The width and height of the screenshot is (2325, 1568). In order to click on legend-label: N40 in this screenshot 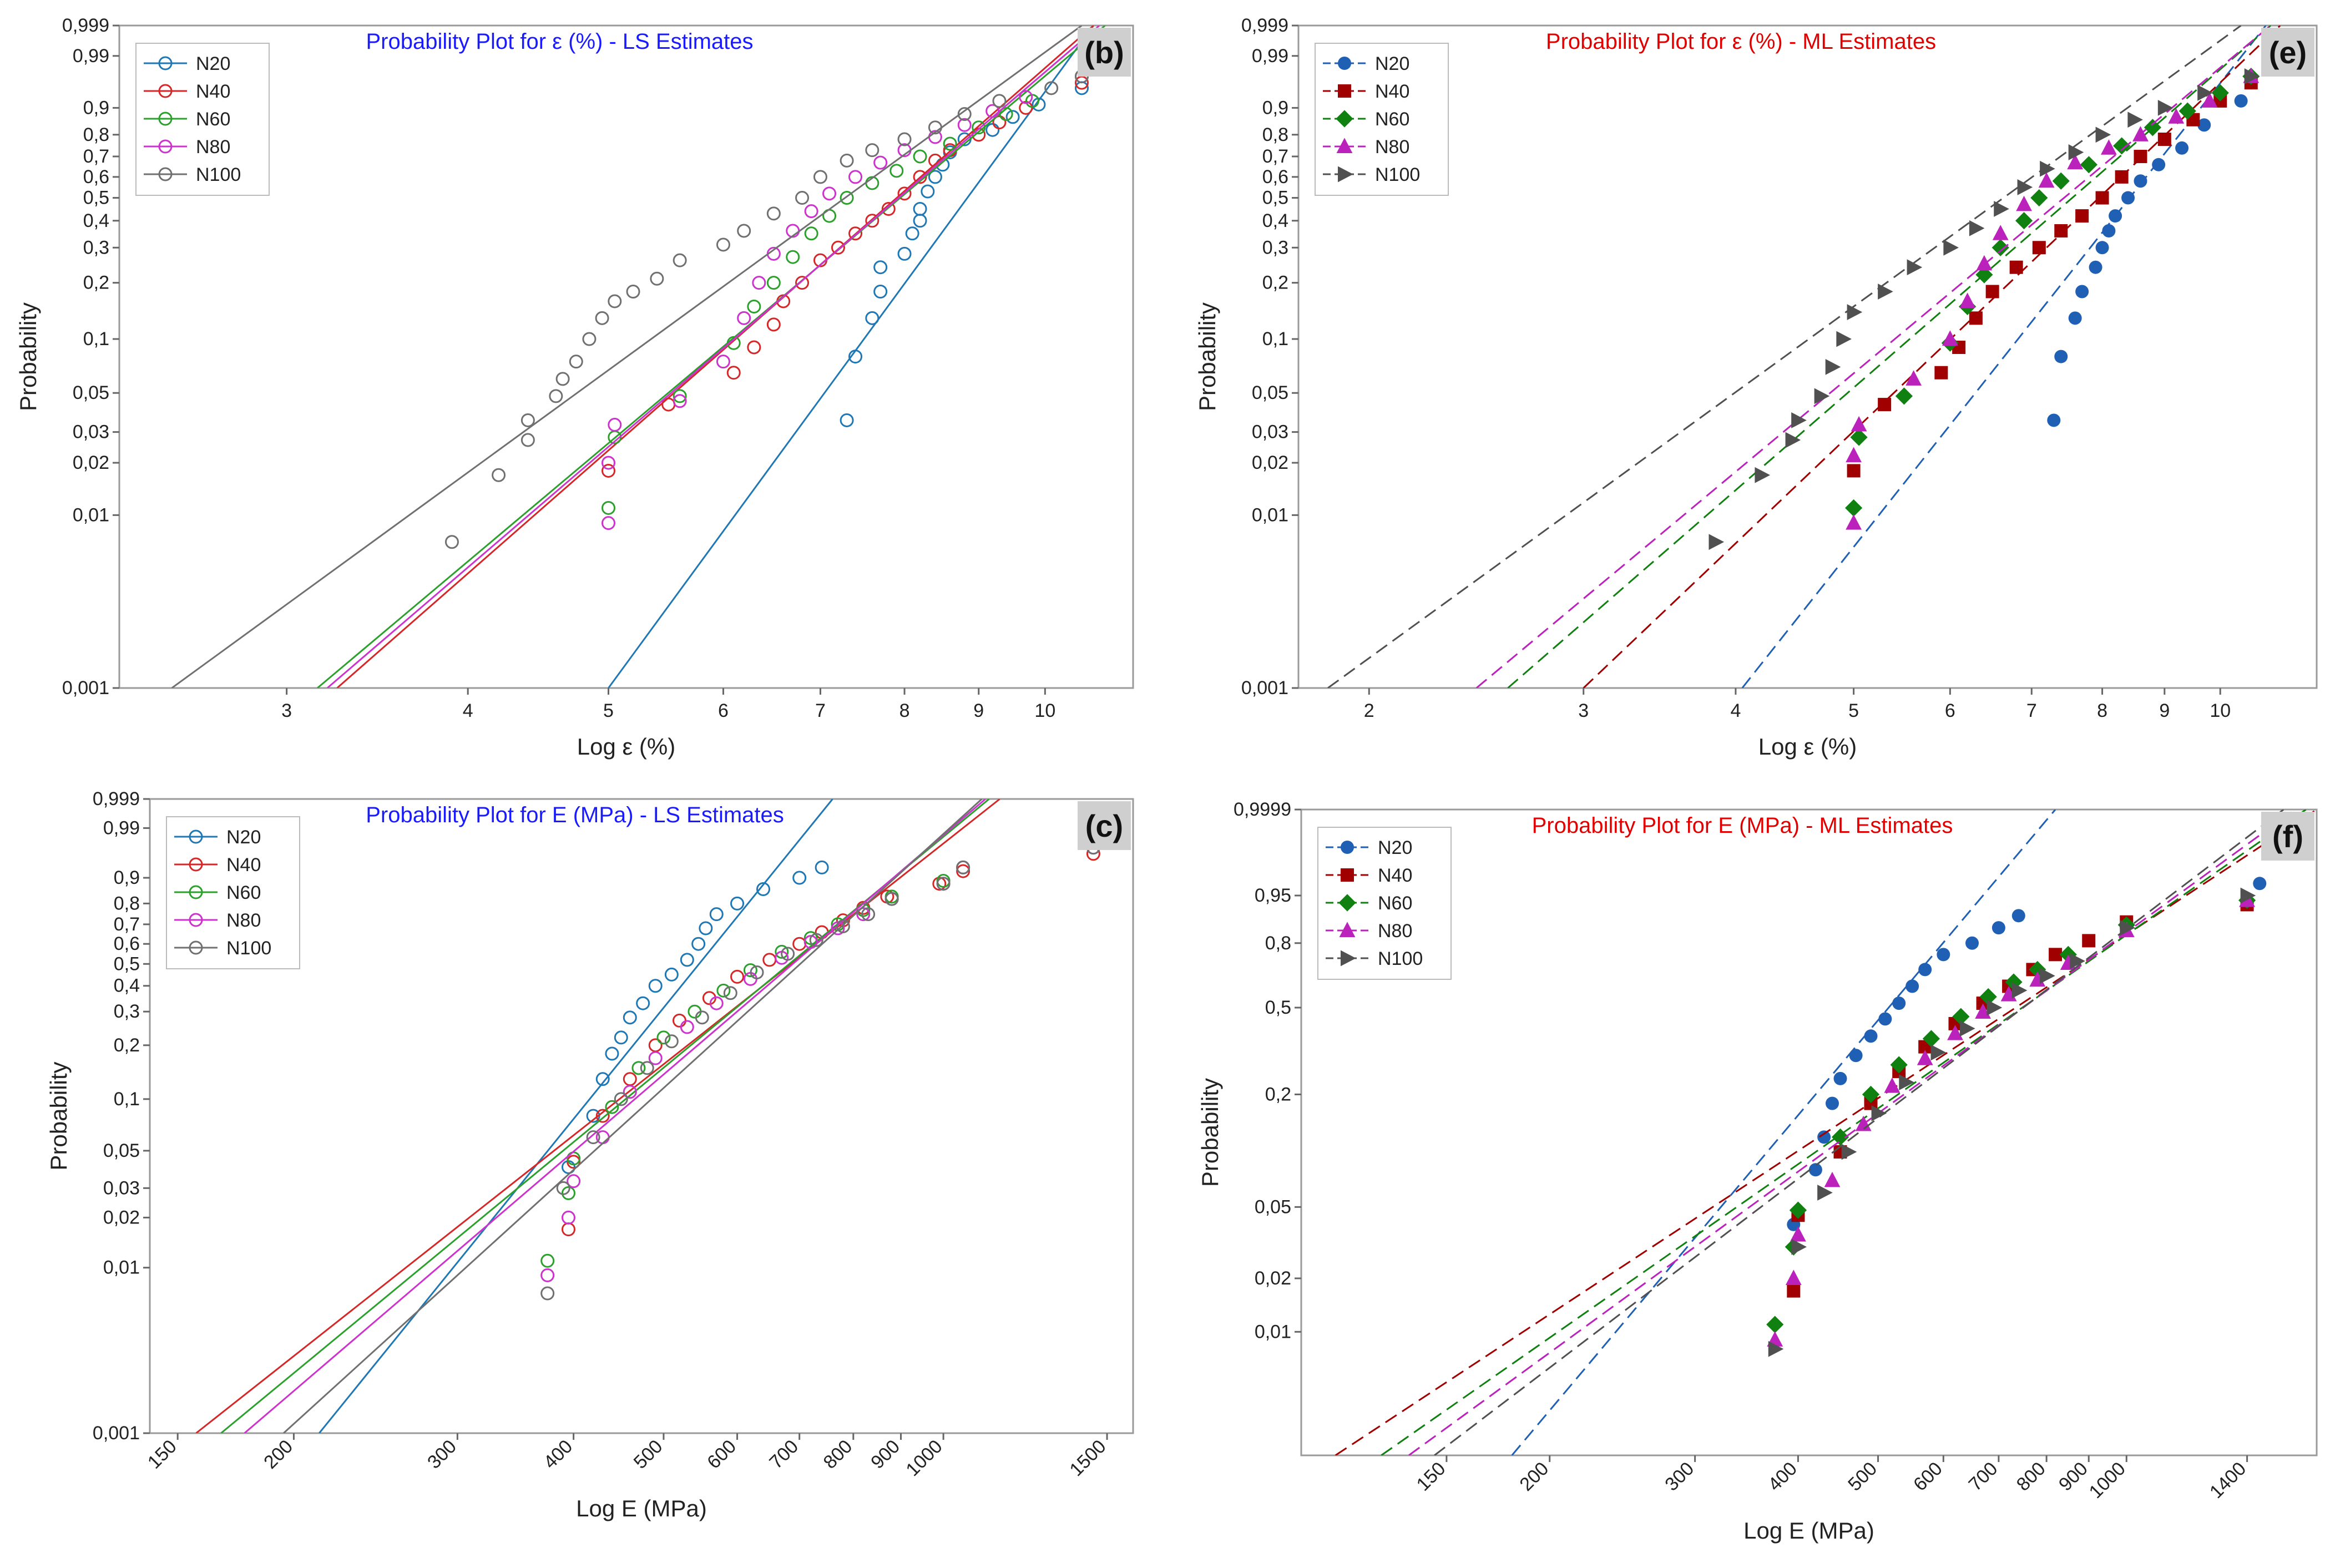, I will do `click(213, 91)`.